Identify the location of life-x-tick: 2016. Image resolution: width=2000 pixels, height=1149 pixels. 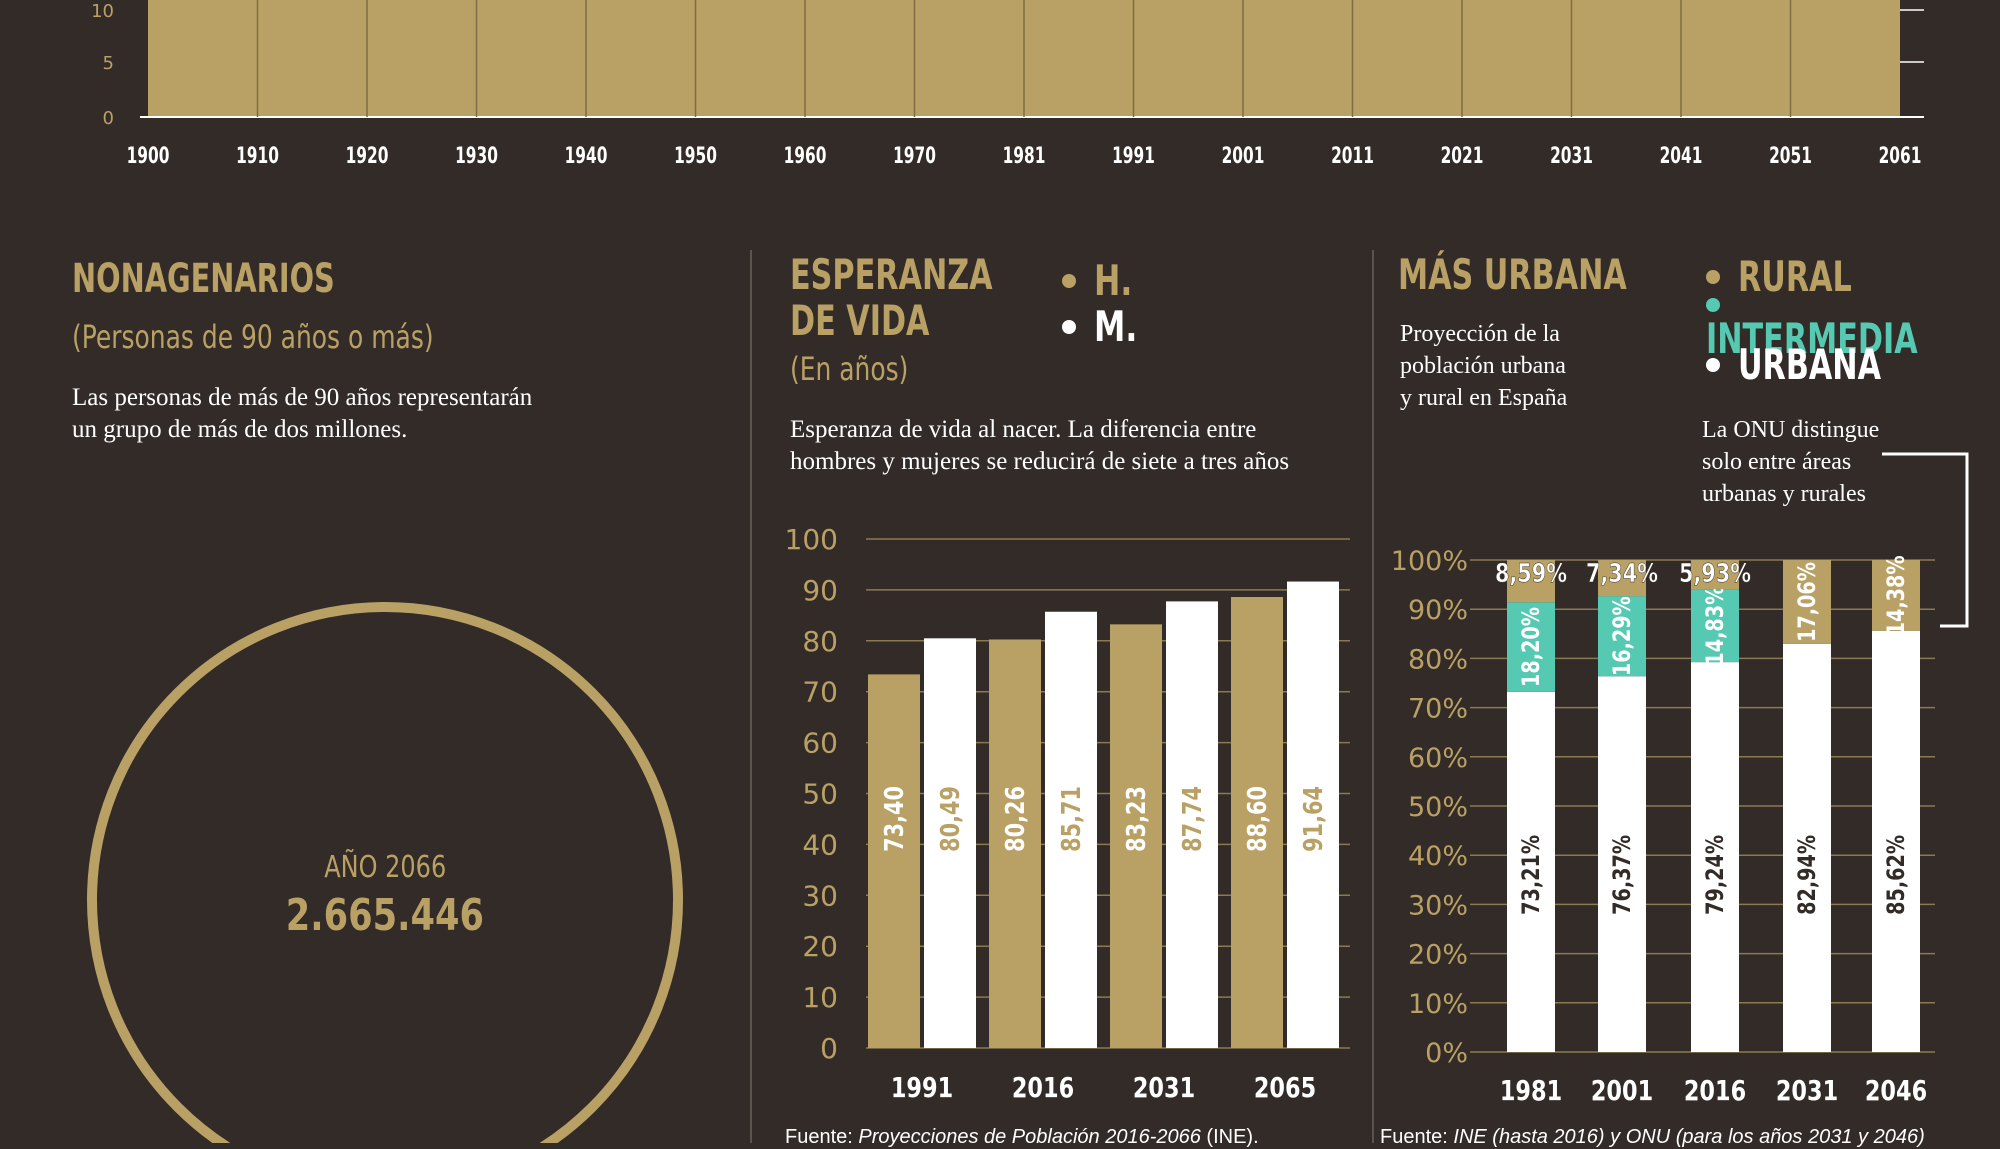
(1043, 1086).